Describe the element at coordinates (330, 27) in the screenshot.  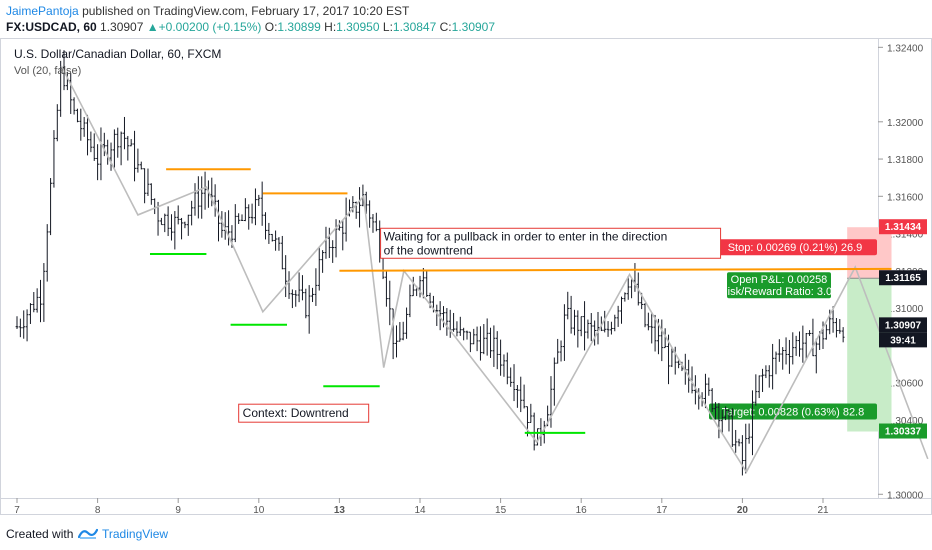
I see `high-label: H:` at that location.